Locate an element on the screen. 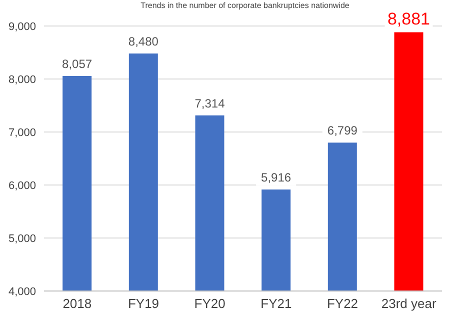  data-label: 8,057 is located at coordinates (77, 63).